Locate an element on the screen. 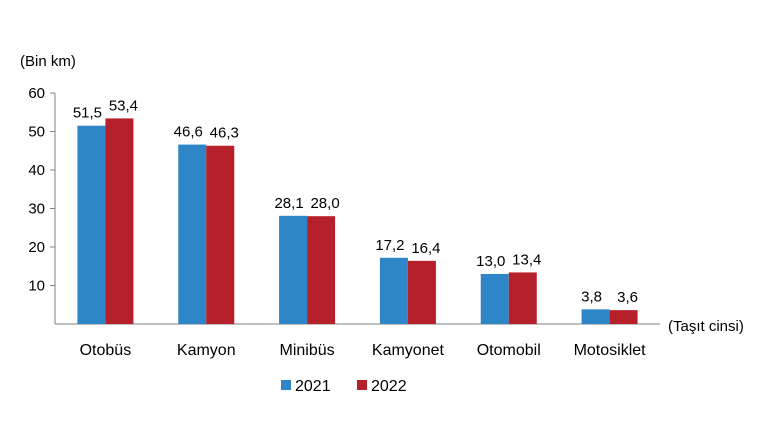 This screenshot has height=440, width=780. data-label-2021-0: 51,5 is located at coordinates (87, 113).